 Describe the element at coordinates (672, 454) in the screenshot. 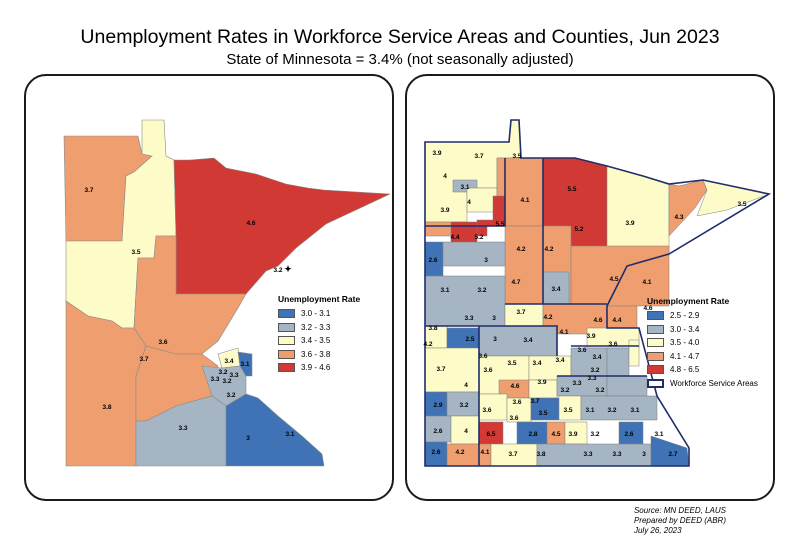

I see `map-label: 2.7` at that location.